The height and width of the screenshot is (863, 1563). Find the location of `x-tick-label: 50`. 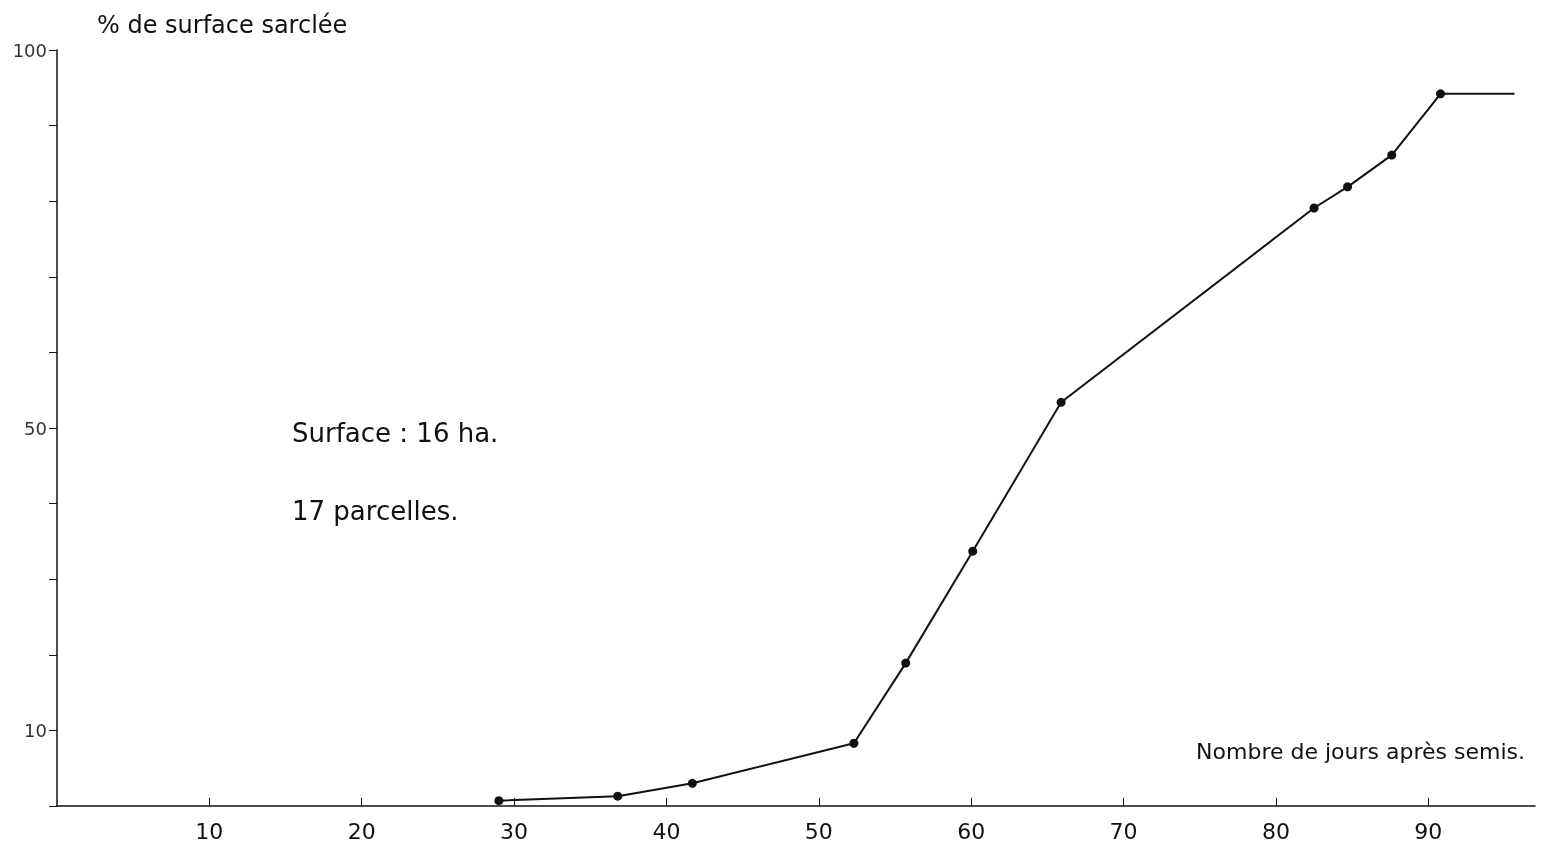

x-tick-label: 50 is located at coordinates (818, 831).